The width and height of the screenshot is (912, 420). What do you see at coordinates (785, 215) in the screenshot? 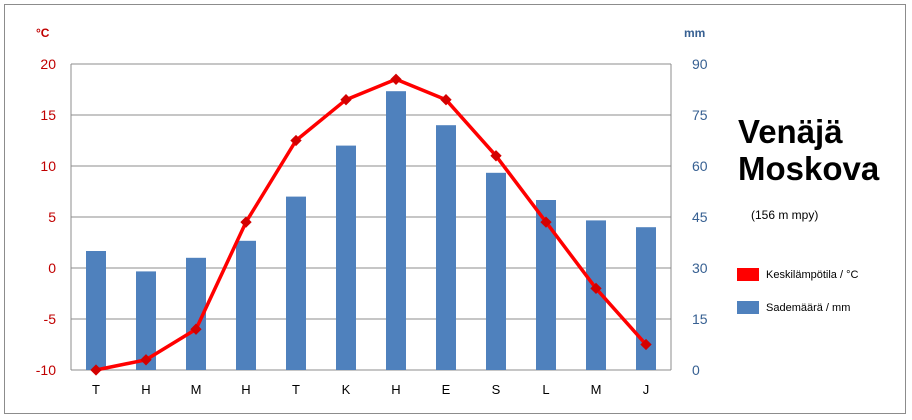
I see `elevation-note: (156 m mpy)` at bounding box center [785, 215].